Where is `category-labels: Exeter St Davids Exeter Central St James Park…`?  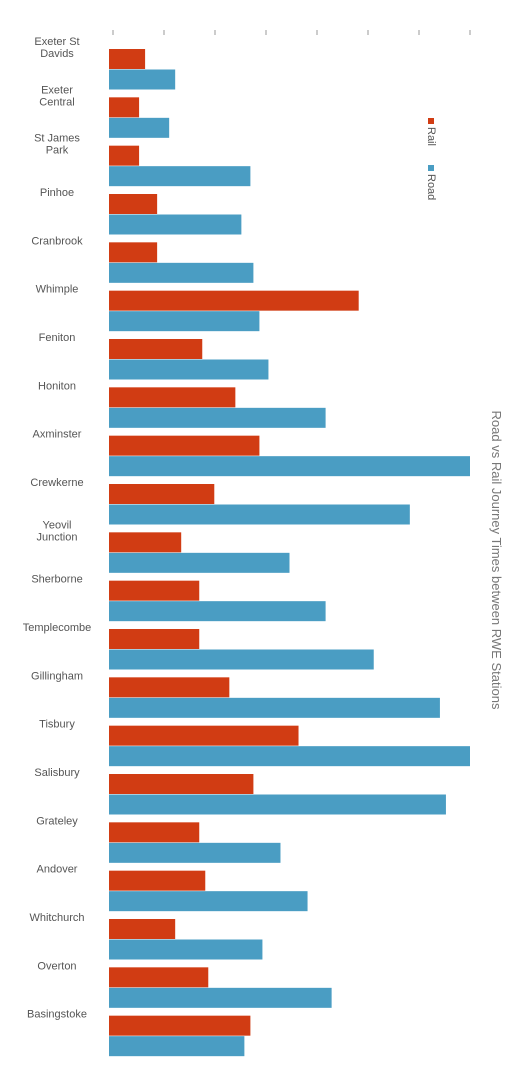 category-labels: Exeter St Davids Exeter Central St James Park… is located at coordinates (57, 528).